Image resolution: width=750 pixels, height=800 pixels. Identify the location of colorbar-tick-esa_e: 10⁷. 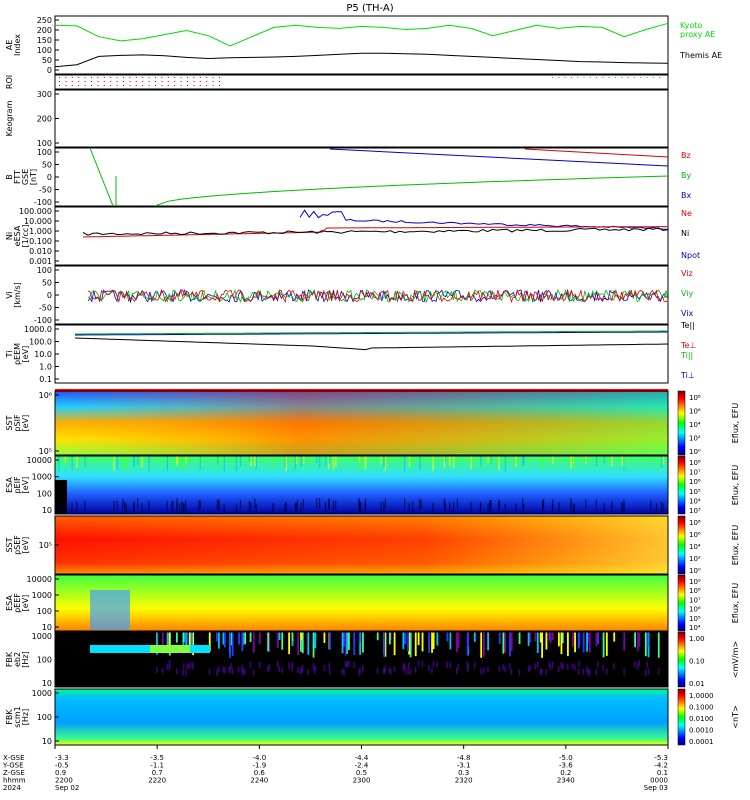
(695, 600).